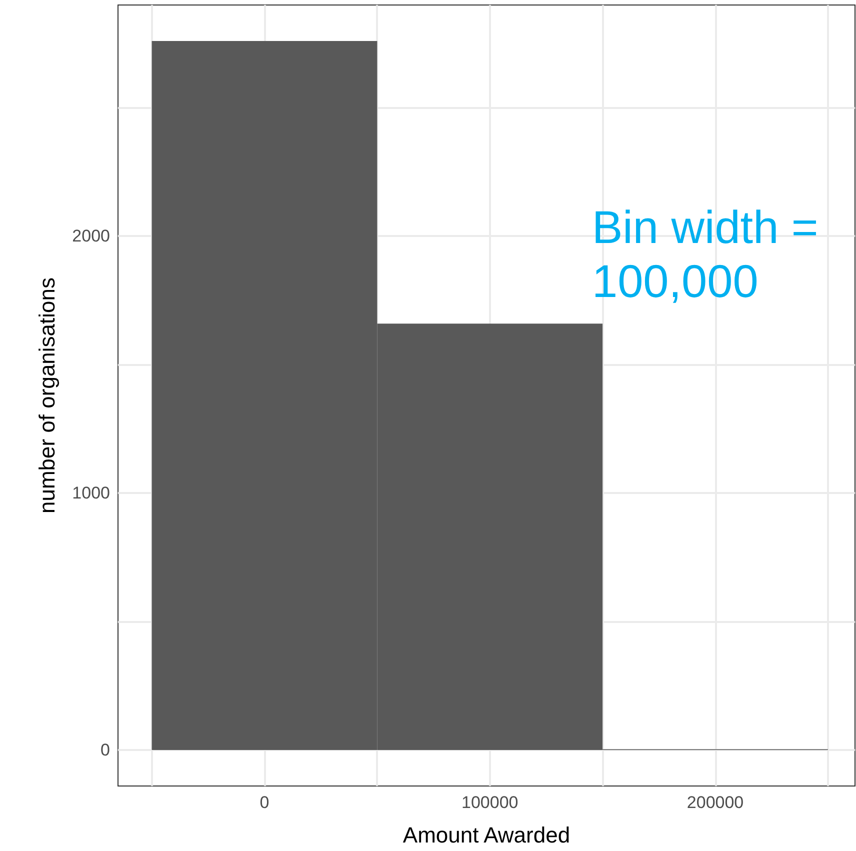 This screenshot has width=856, height=851. I want to click on y-tick-label: 2000, so click(91, 236).